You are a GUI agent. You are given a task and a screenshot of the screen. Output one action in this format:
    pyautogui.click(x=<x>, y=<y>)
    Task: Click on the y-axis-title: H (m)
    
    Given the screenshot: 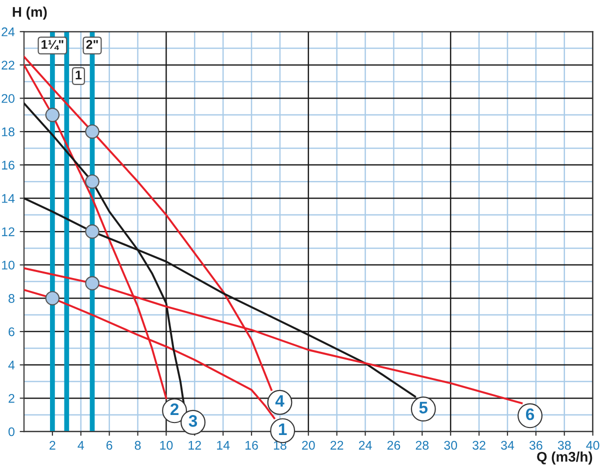 What is the action you would take?
    pyautogui.click(x=29, y=13)
    